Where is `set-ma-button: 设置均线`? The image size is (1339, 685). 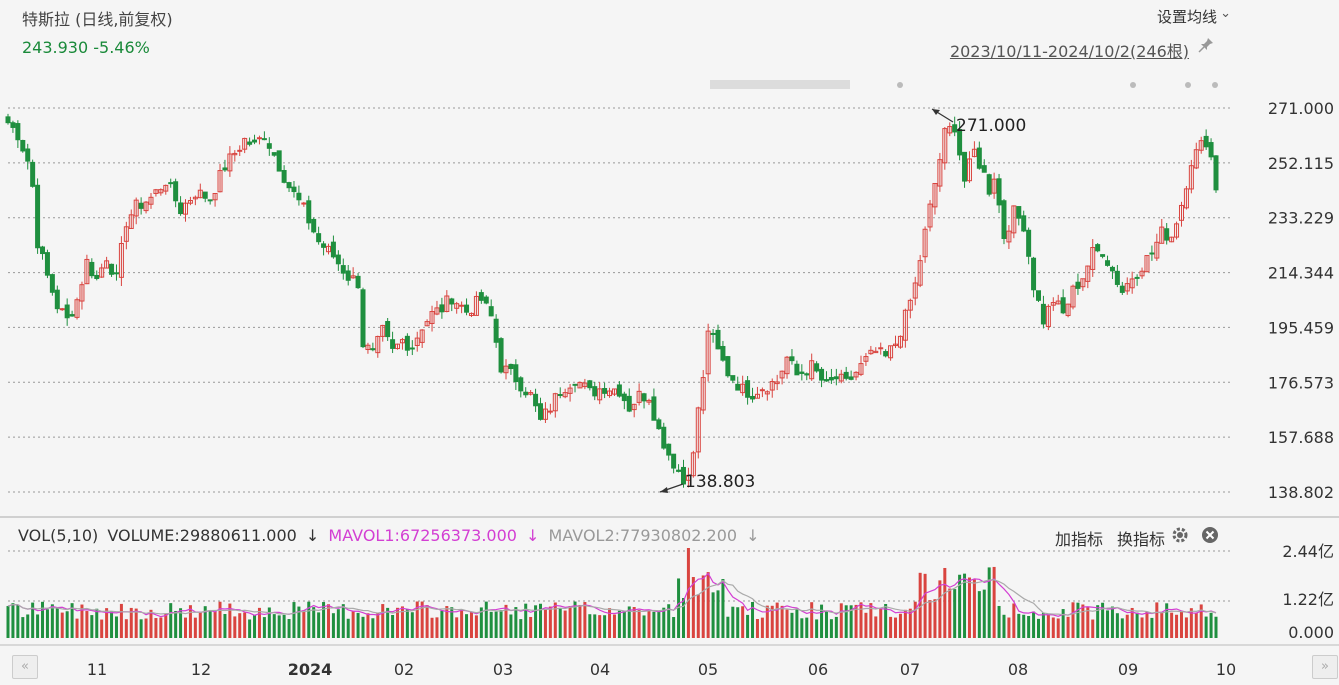 set-ma-button: 设置均线 is located at coordinates (1186, 17).